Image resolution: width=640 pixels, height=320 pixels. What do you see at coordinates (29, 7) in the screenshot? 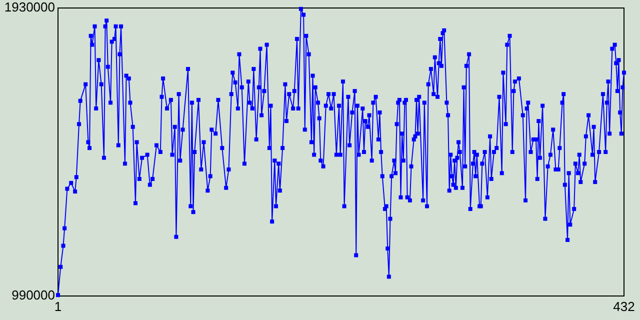
I see `y-tick-label: 1930000` at bounding box center [29, 7].